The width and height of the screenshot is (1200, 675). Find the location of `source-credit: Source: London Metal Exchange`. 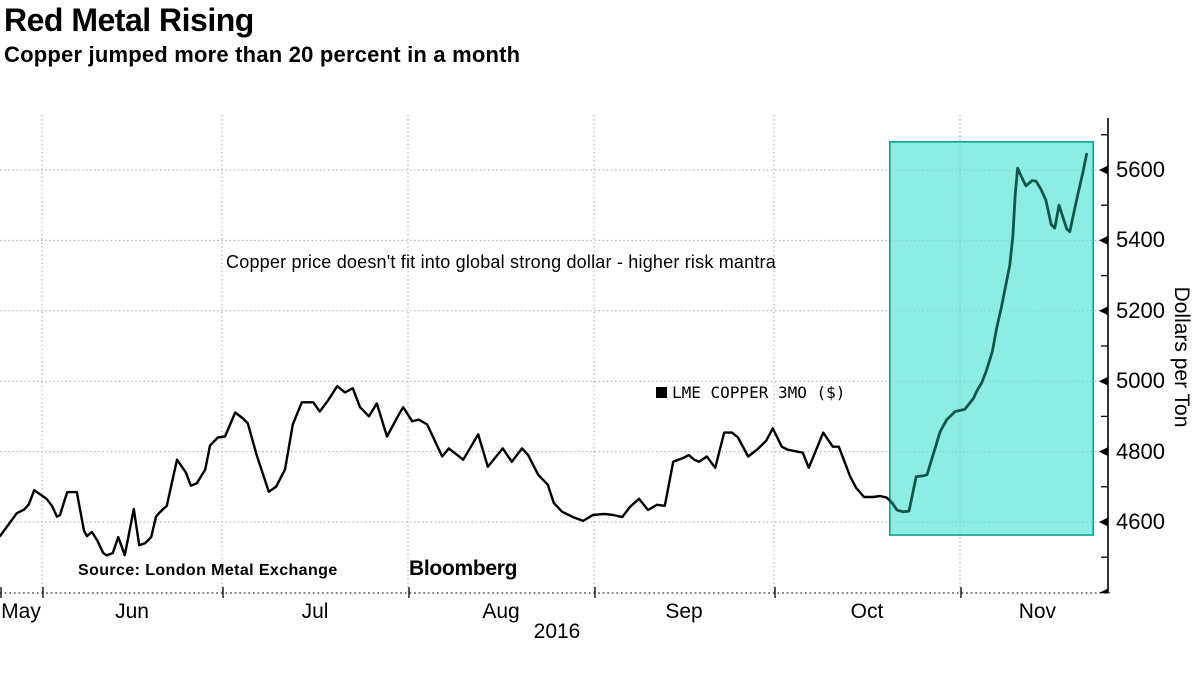

source-credit: Source: London Metal Exchange is located at coordinates (208, 570).